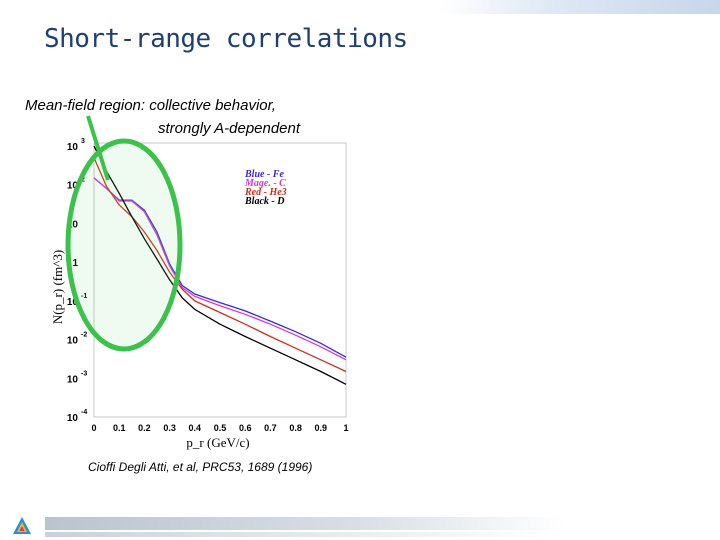 The image size is (720, 540). I want to click on series-line-he3, so click(220, 265).